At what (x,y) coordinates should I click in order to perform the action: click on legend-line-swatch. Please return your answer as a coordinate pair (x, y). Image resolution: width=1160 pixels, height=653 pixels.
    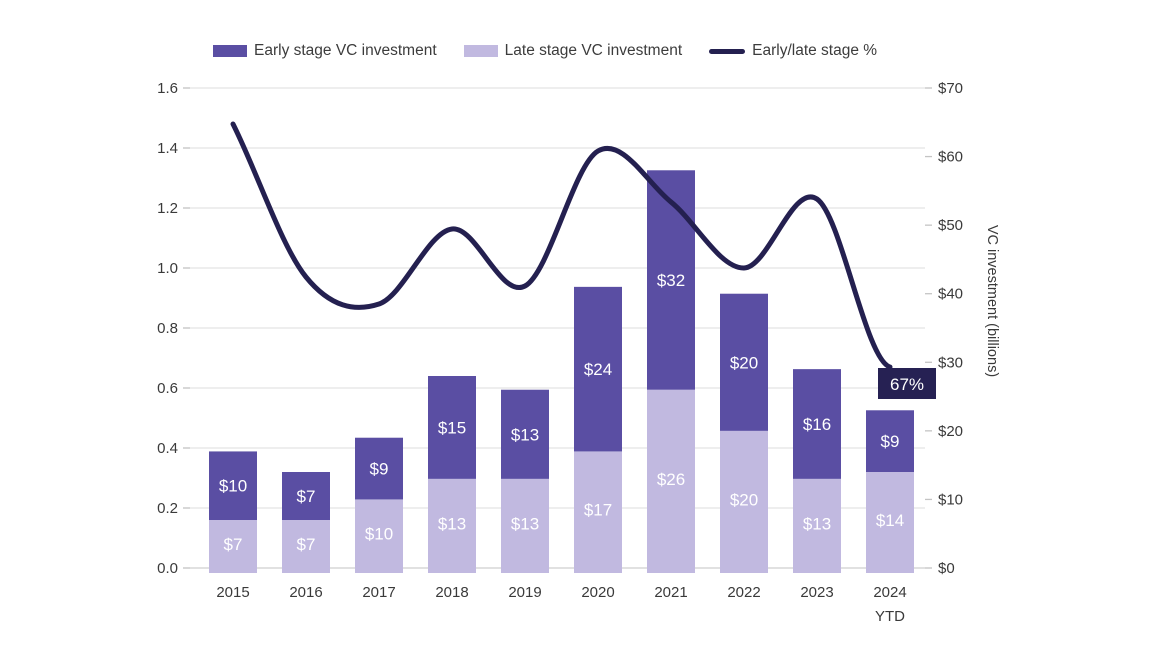
    Looking at the image, I should click on (727, 51).